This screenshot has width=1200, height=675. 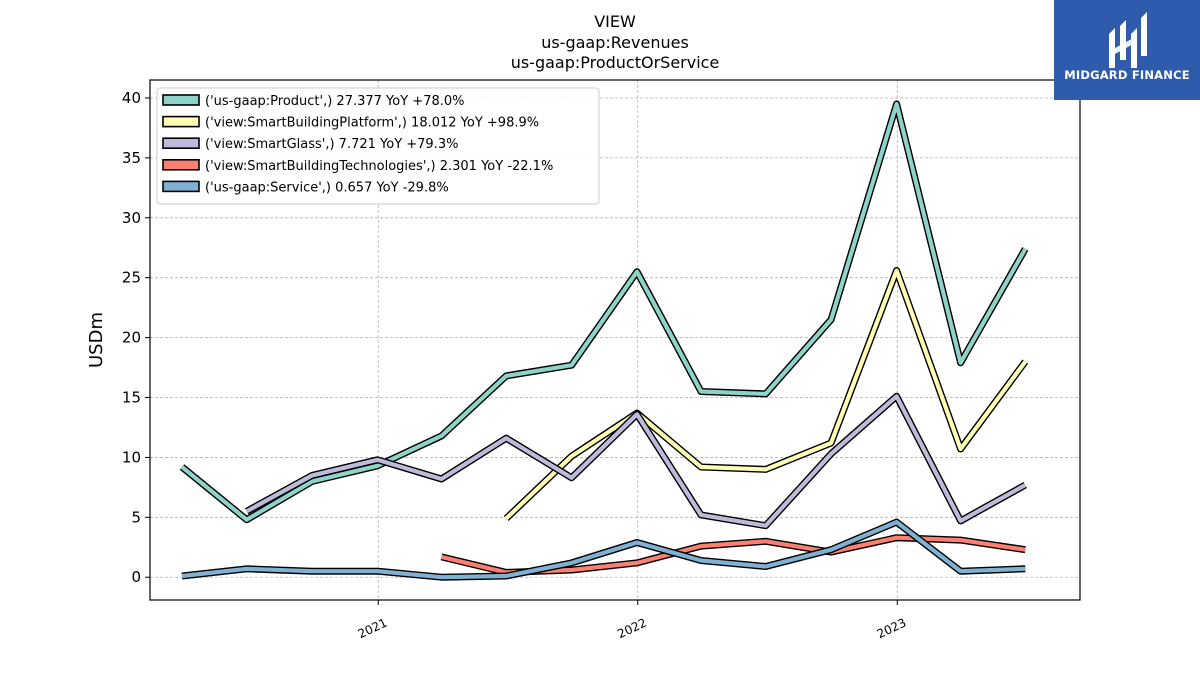 I want to click on chart-title-line-2: us-gaap:Revenues, so click(x=615, y=42).